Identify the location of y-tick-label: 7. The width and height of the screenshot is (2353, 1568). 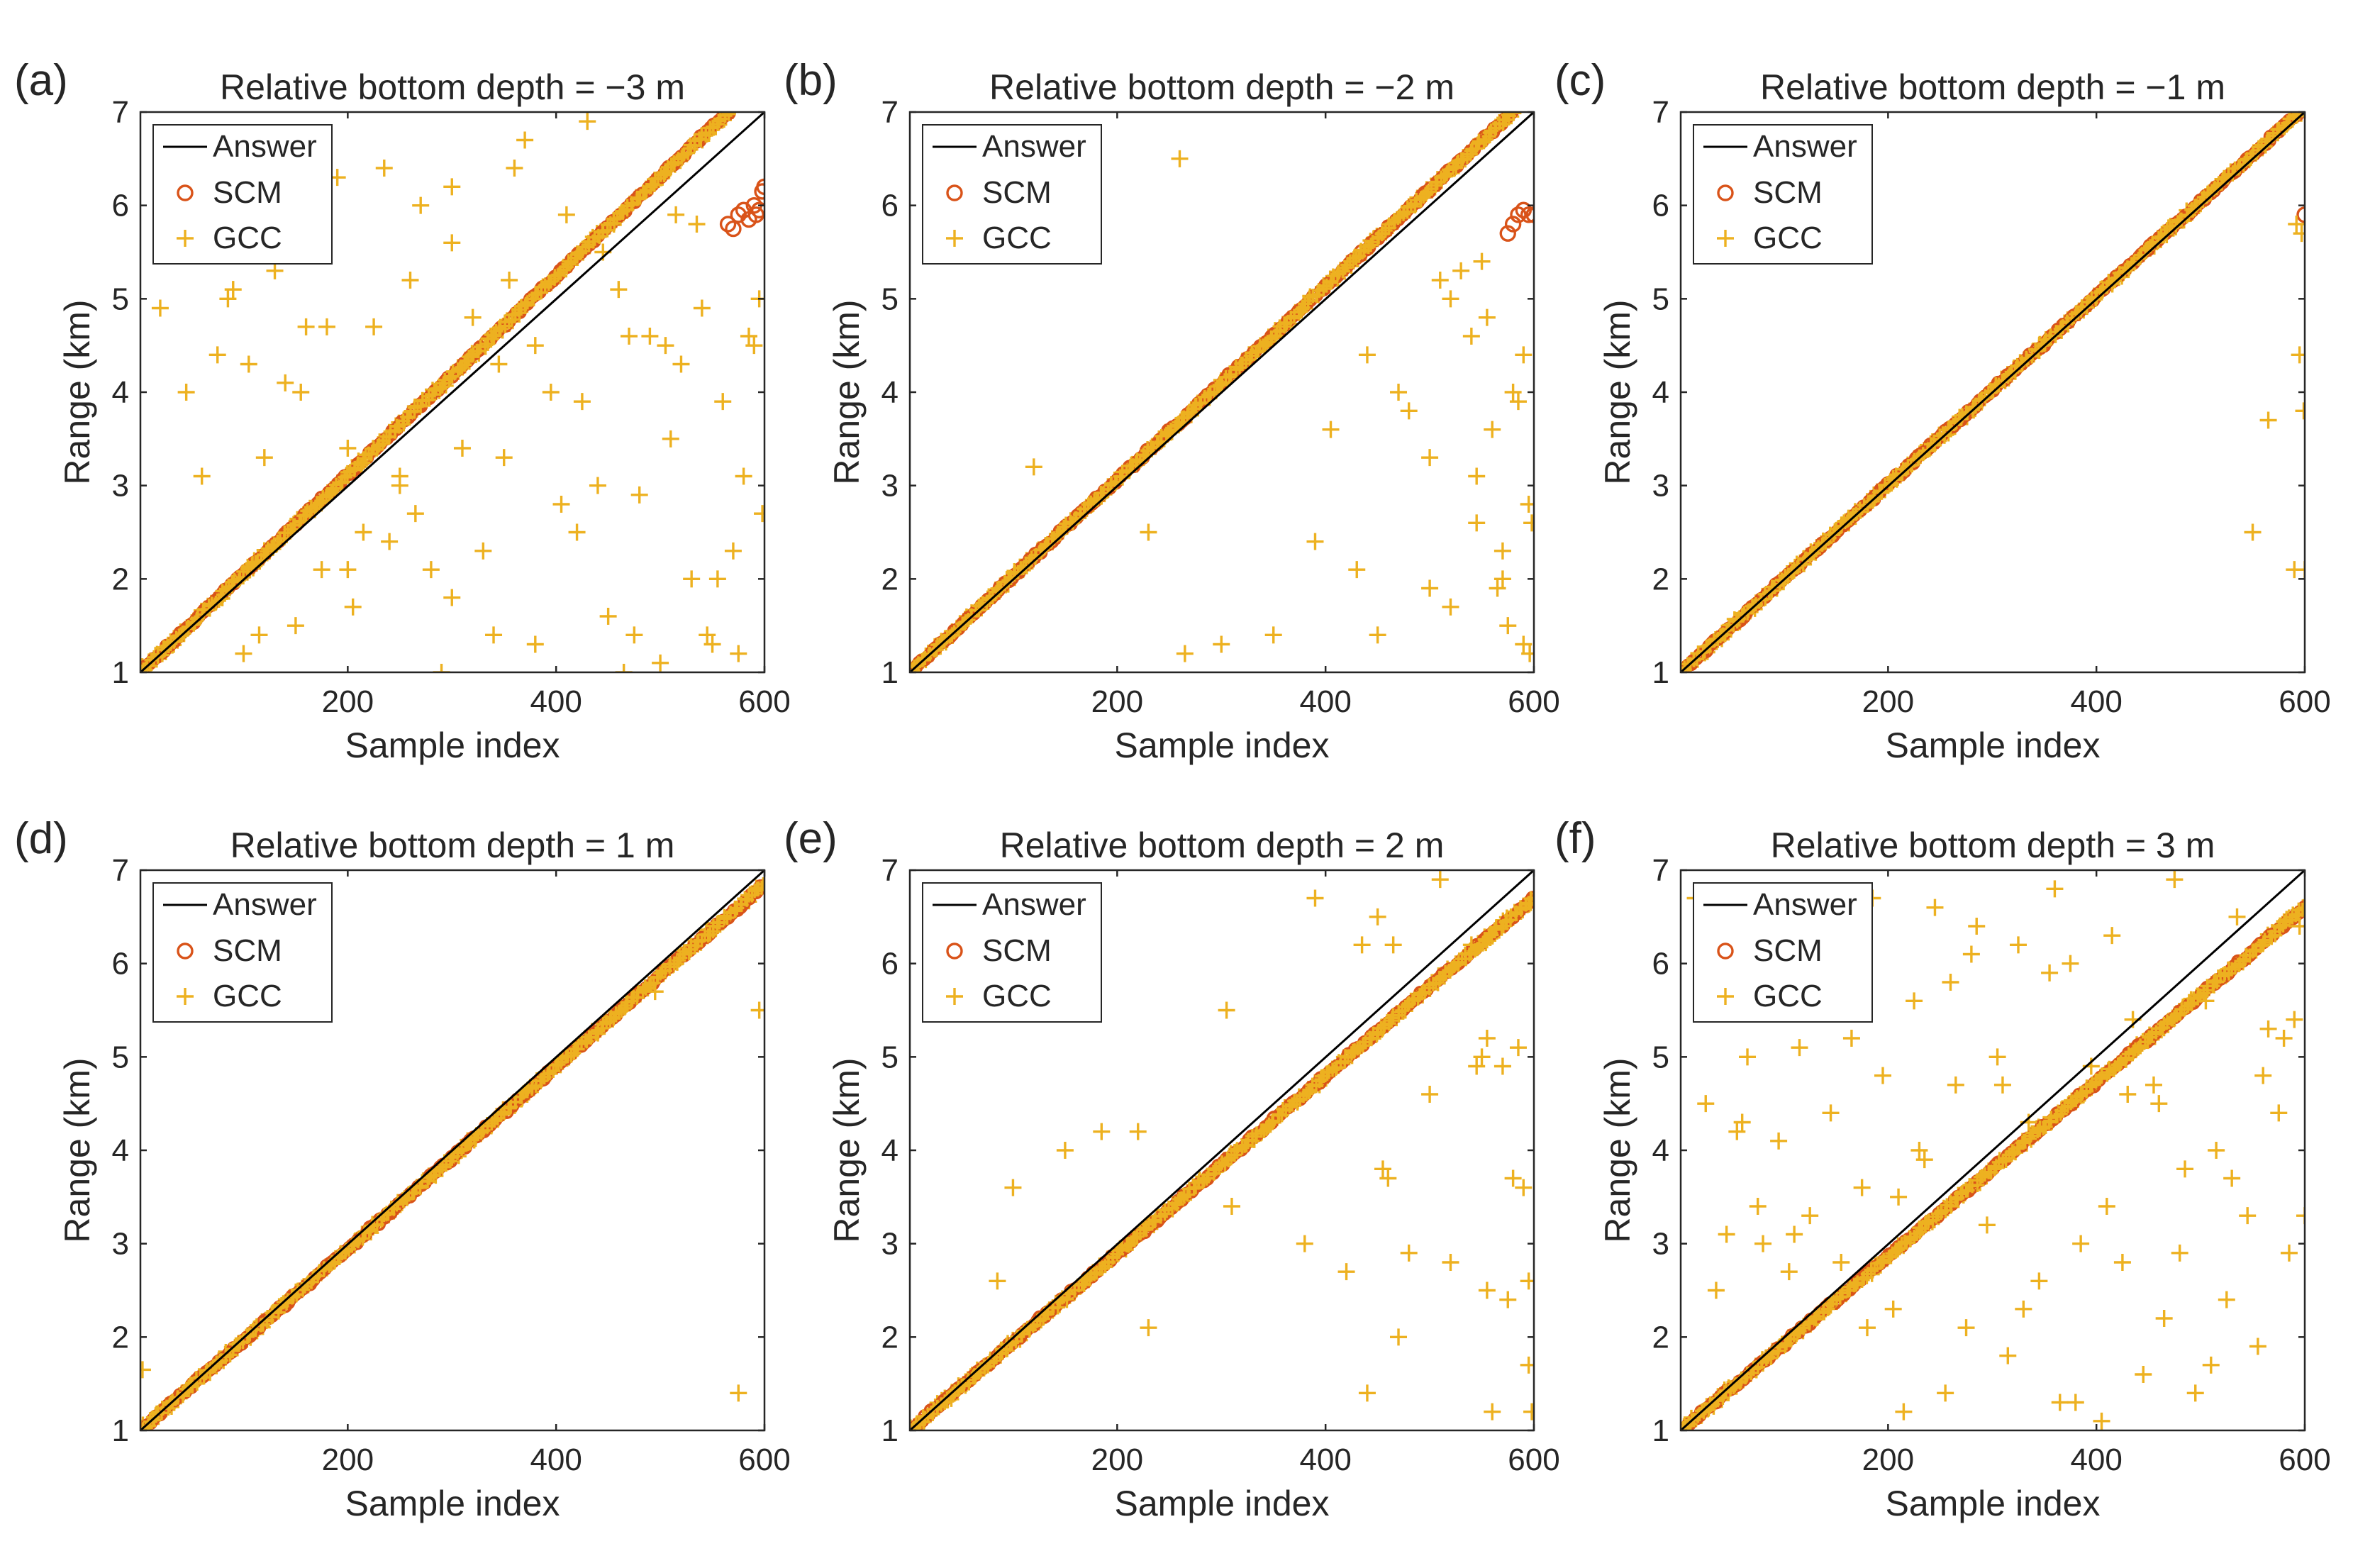
(120, 870).